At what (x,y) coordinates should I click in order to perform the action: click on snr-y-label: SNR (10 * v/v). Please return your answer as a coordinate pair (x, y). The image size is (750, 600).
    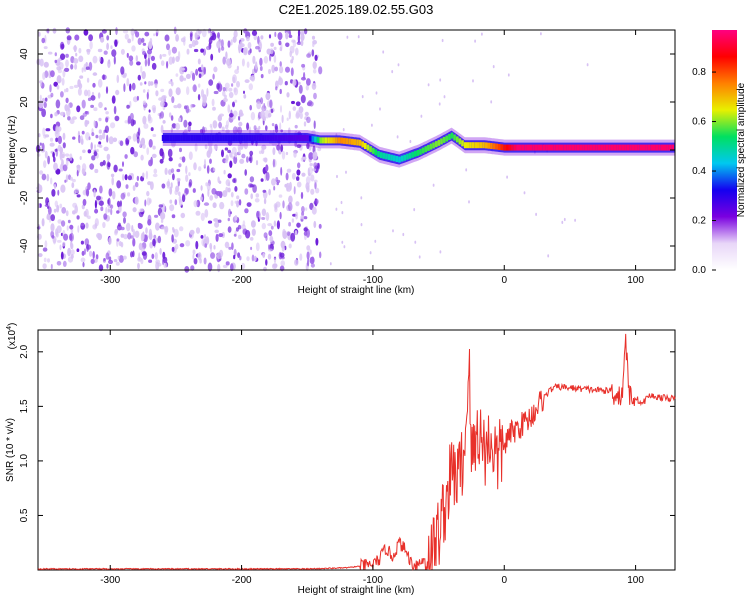
    Looking at the image, I should click on (10, 450).